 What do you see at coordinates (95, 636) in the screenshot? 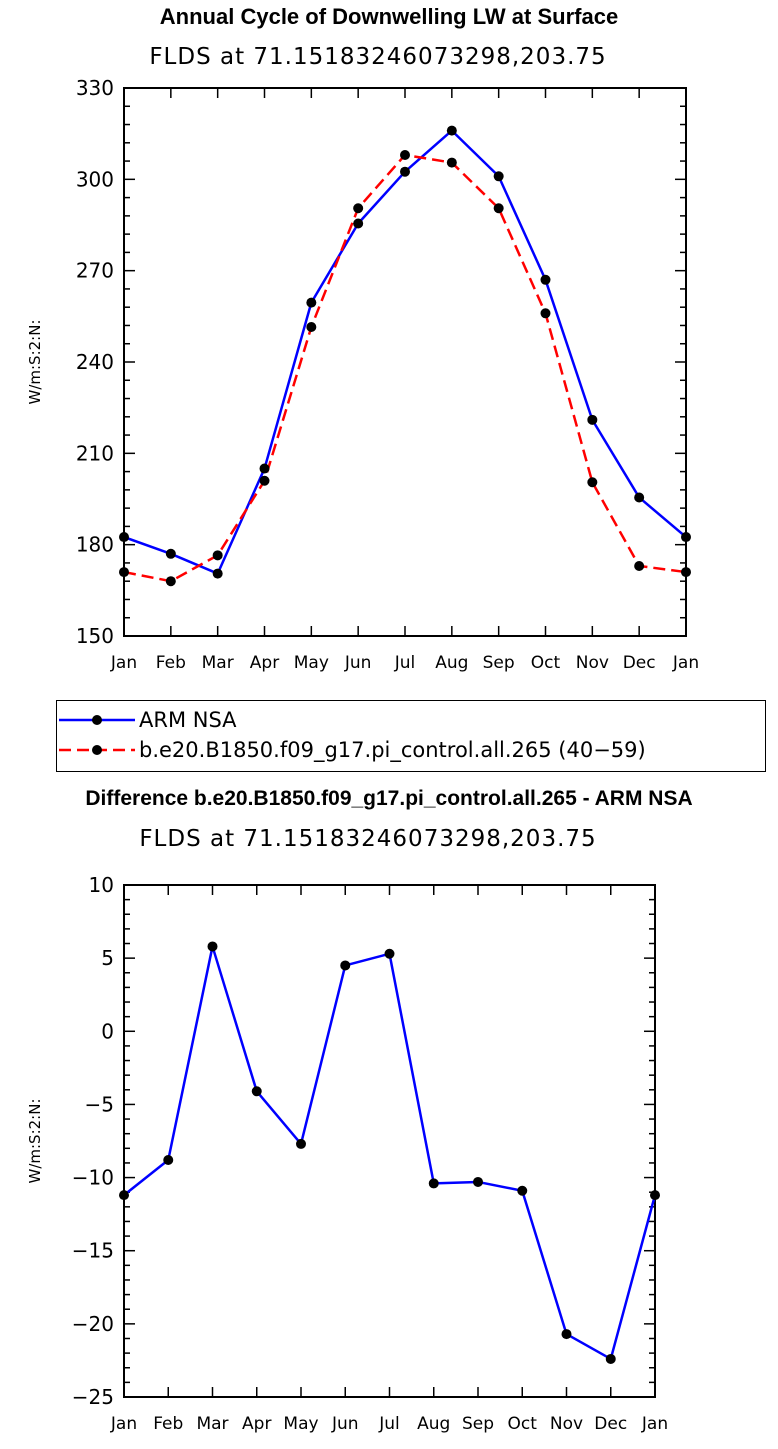
I see `chart-1-y-tick-label: 150` at bounding box center [95, 636].